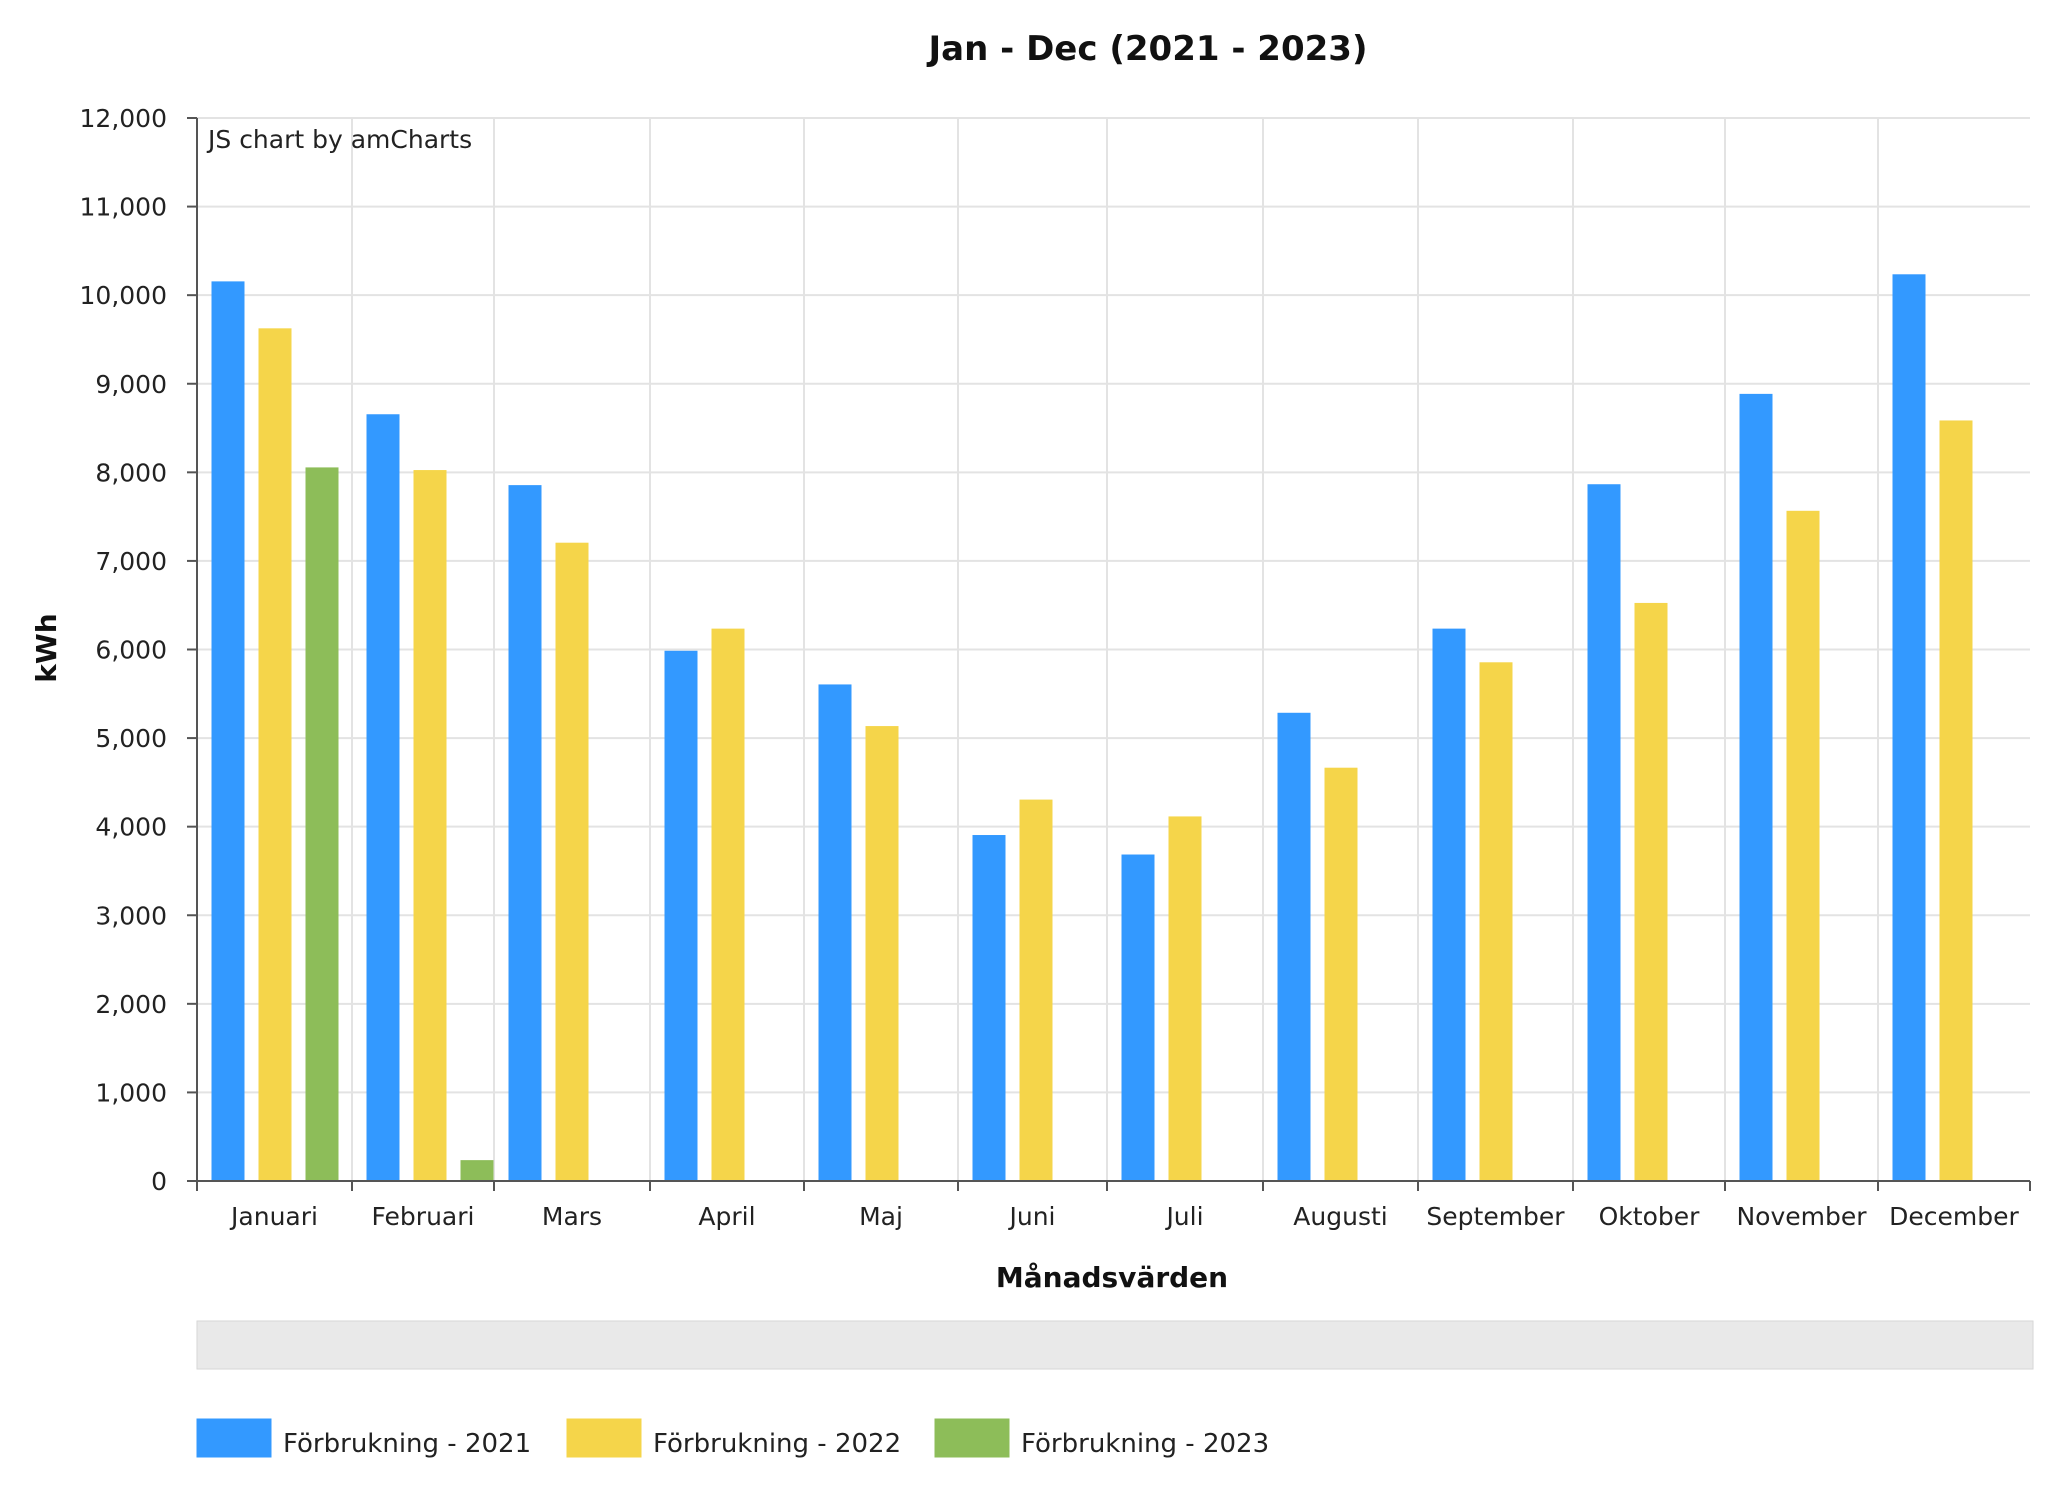 The width and height of the screenshot is (2048, 1498). Describe the element at coordinates (726, 1216) in the screenshot. I see `x-tick-label: April` at that location.